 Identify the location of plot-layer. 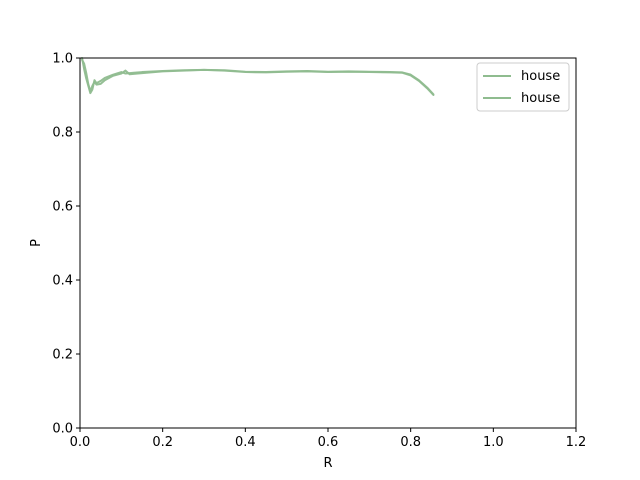
(258, 76).